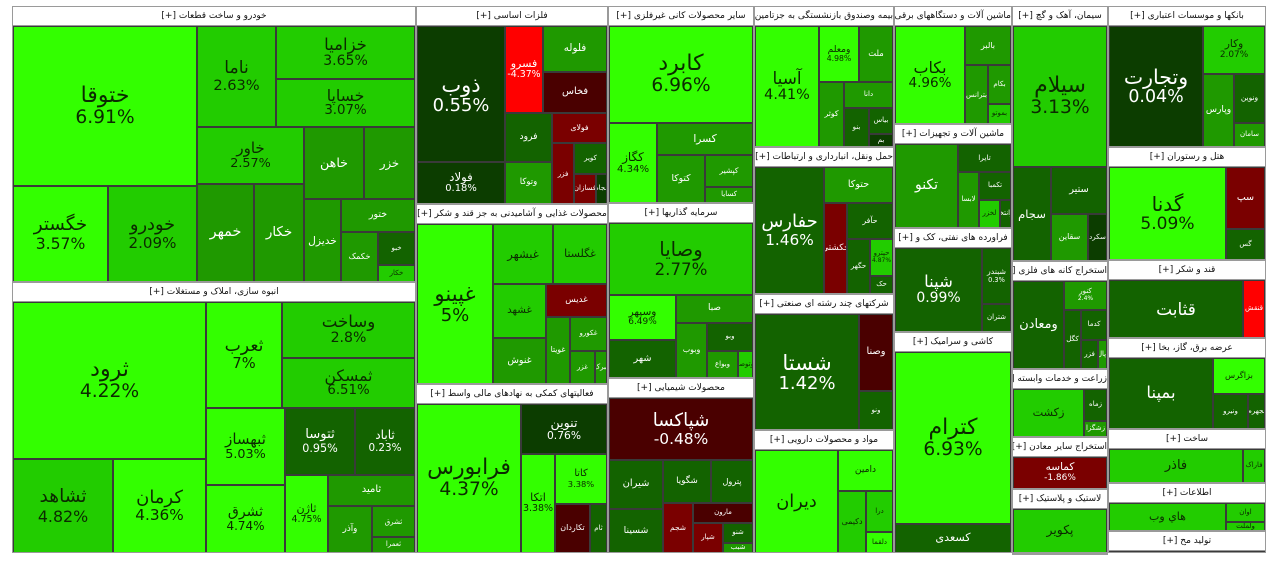  What do you see at coordinates (1060, 463) in the screenshot?
I see `sector-19: استخراج سایر معادن [+] کماسه -1.86%` at bounding box center [1060, 463].